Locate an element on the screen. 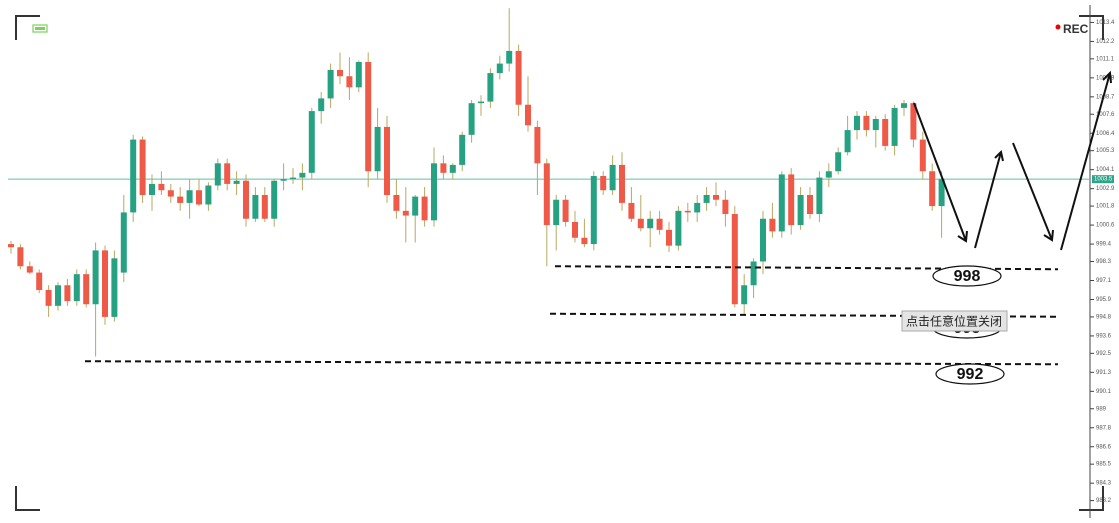 This screenshot has height=523, width=1119. last-price-label: 1003.5 is located at coordinates (1103, 180).